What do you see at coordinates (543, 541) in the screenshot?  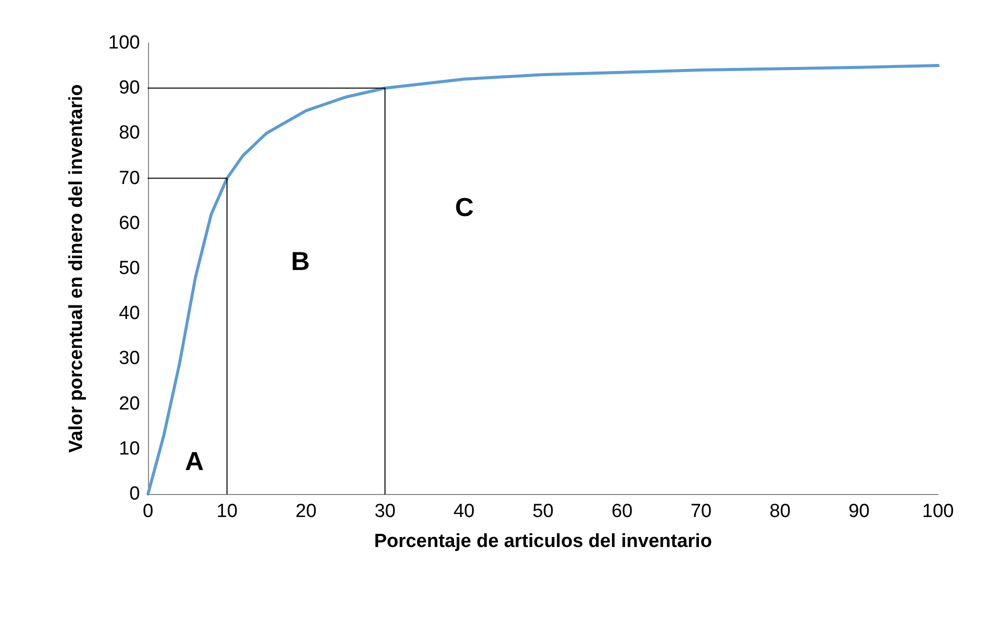 I see `x-axis-title: Porcentaje de articulos del inventario` at bounding box center [543, 541].